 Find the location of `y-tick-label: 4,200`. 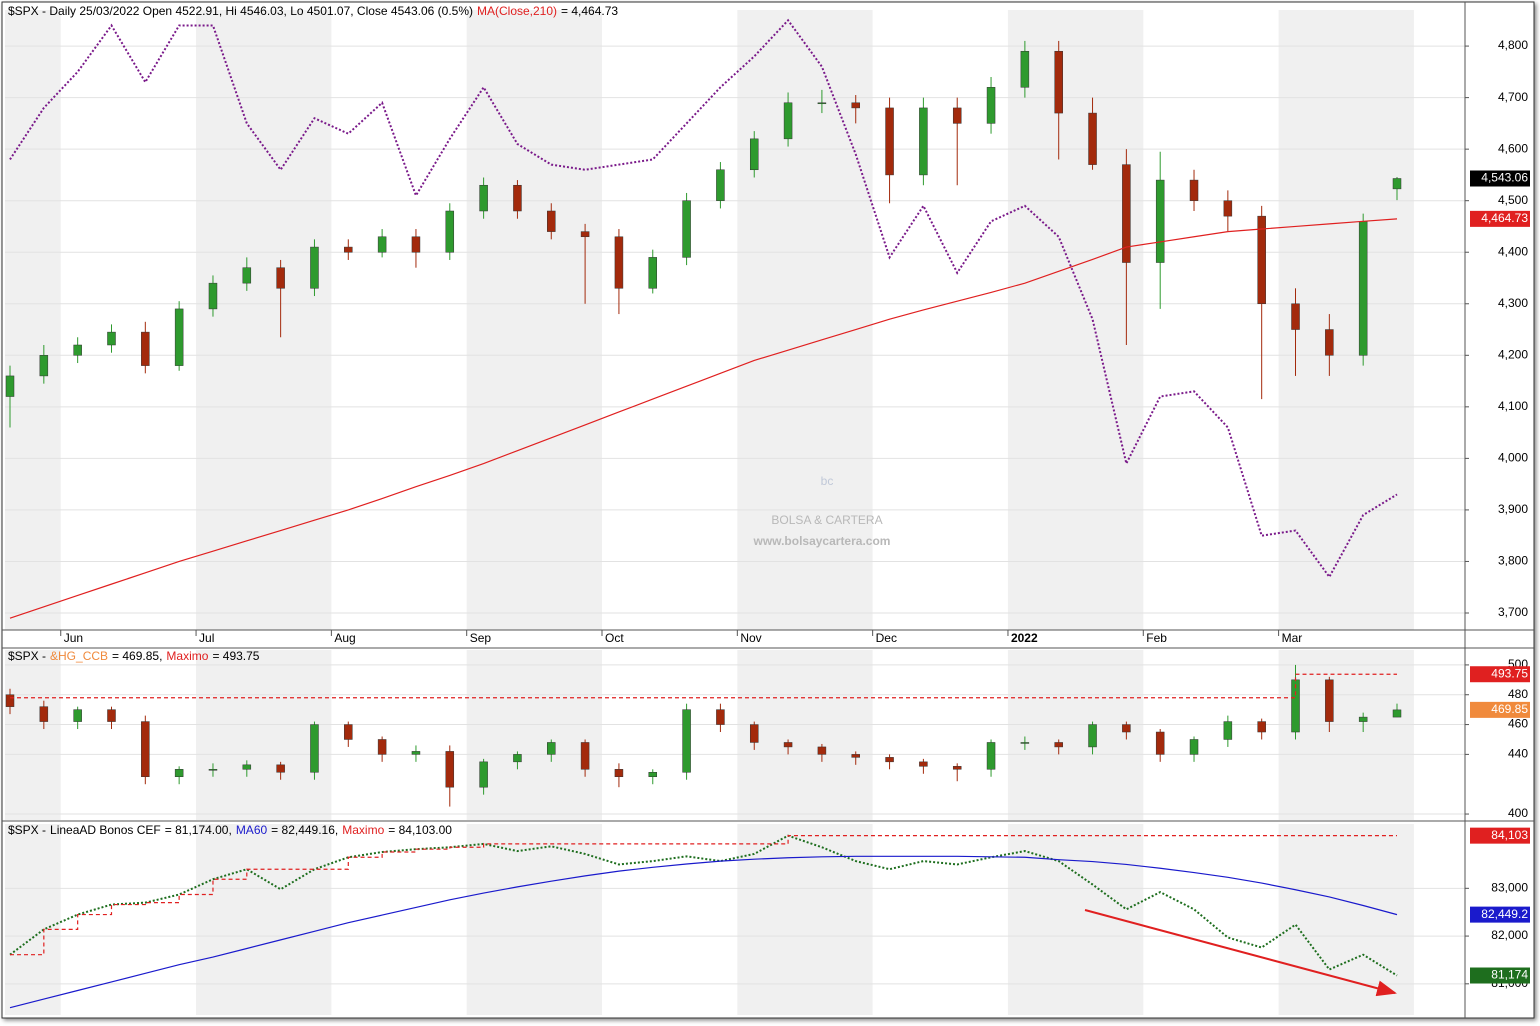

y-tick-label: 4,200 is located at coordinates (1513, 354).